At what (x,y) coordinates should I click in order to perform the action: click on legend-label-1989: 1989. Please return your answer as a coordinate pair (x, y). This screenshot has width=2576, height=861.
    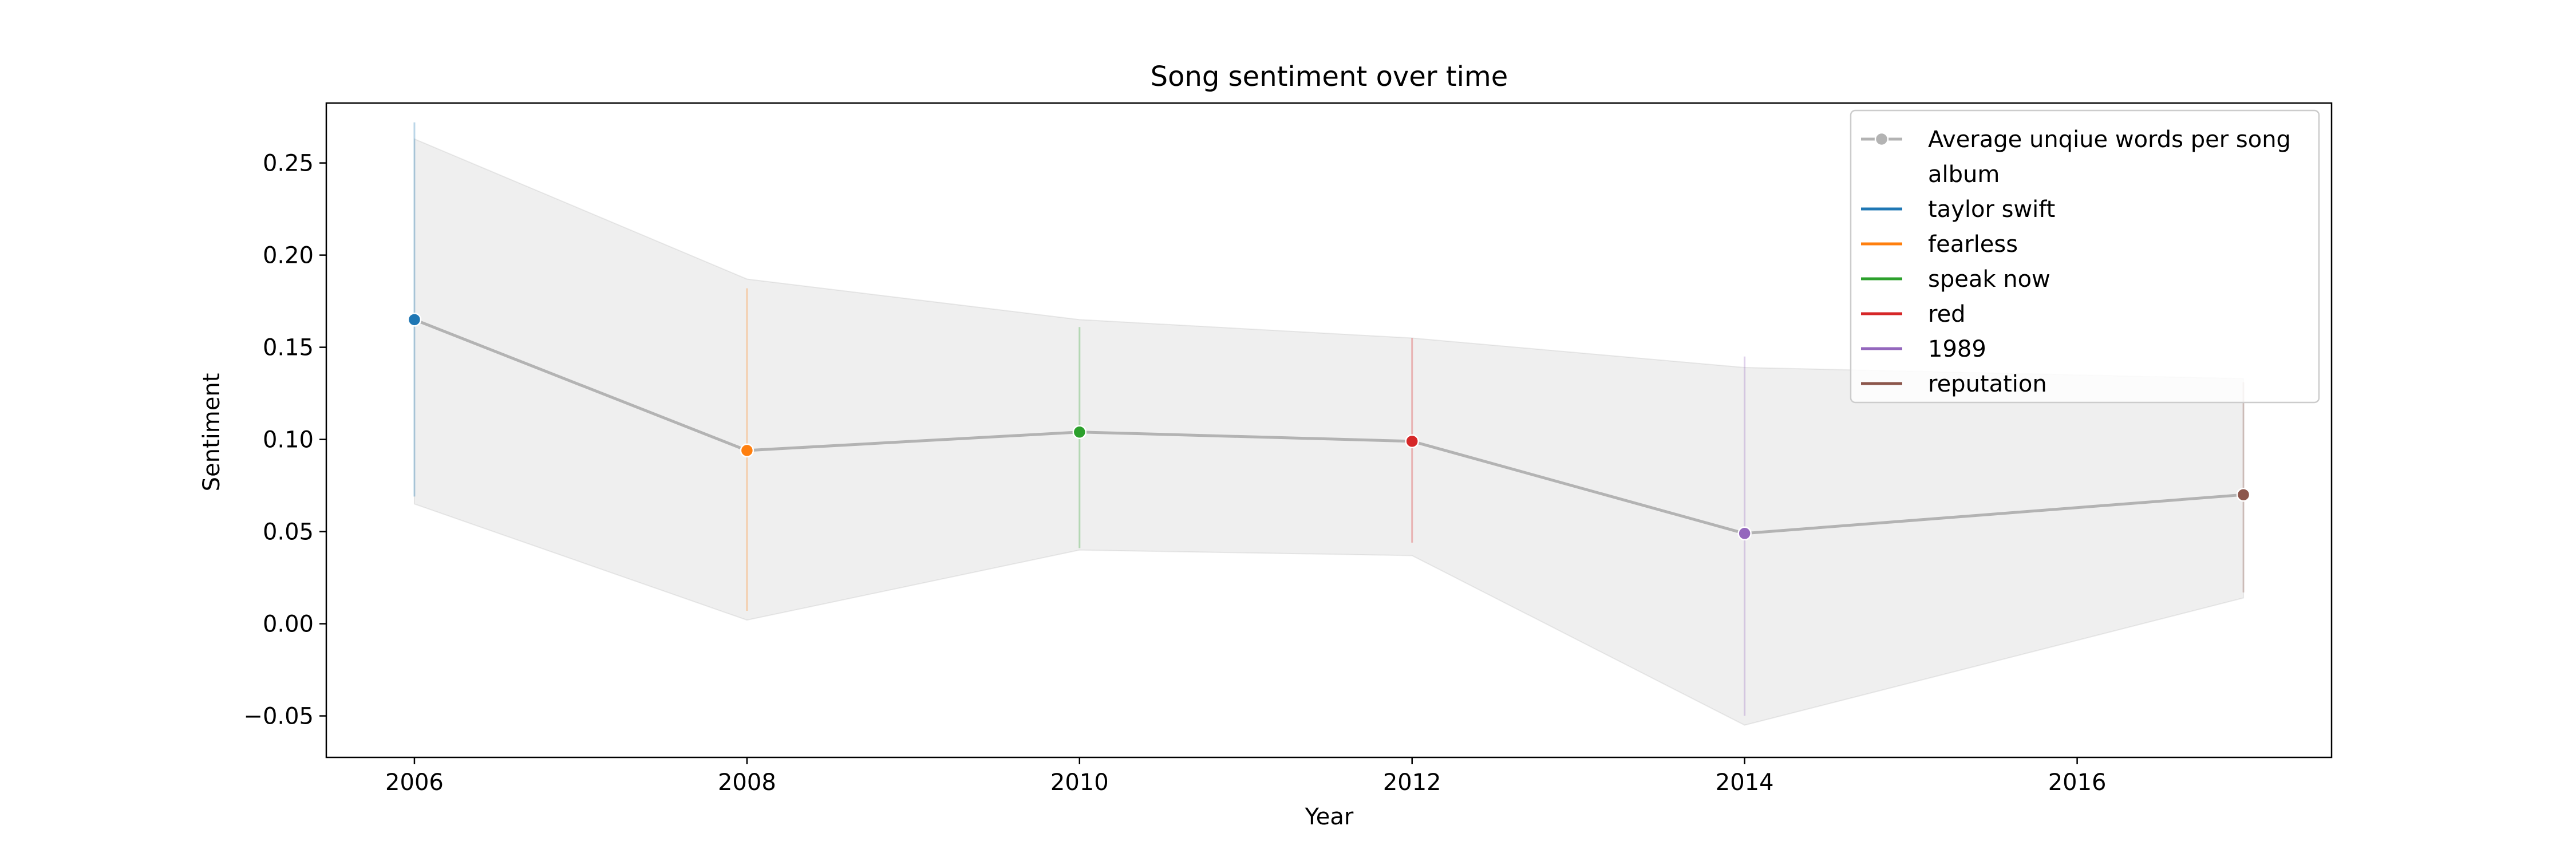
    Looking at the image, I should click on (1957, 349).